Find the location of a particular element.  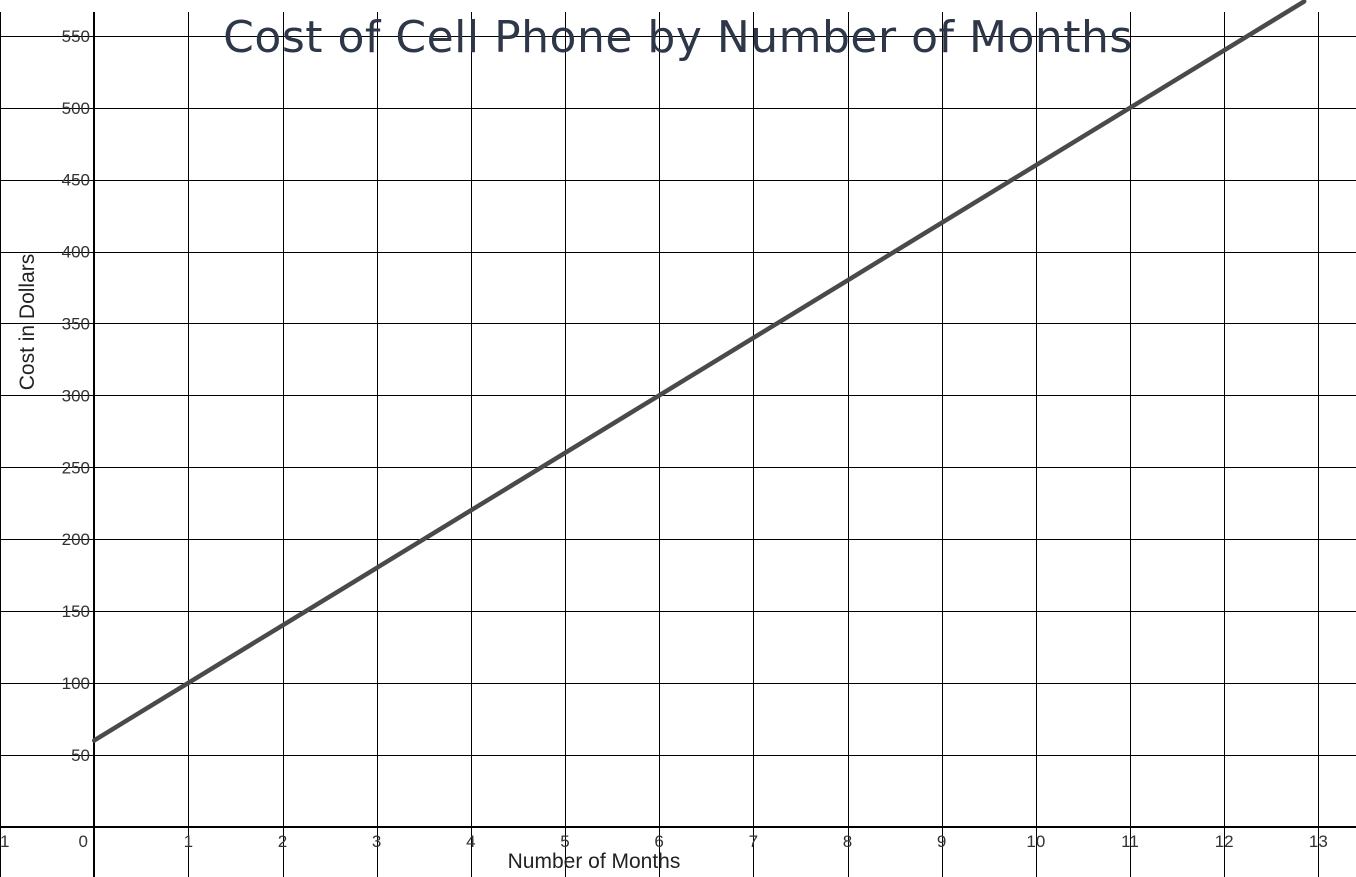

y-tick-label: 200 is located at coordinates (76, 539).